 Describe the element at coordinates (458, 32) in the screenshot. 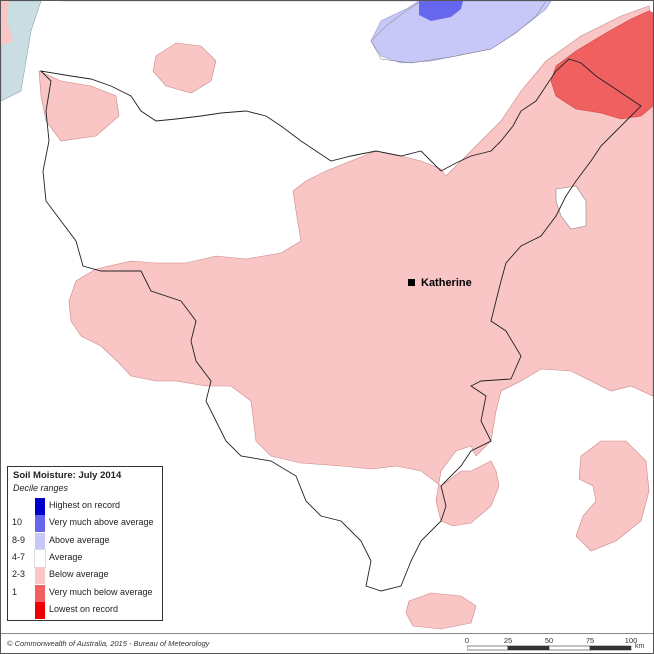

I see `coast-line` at that location.